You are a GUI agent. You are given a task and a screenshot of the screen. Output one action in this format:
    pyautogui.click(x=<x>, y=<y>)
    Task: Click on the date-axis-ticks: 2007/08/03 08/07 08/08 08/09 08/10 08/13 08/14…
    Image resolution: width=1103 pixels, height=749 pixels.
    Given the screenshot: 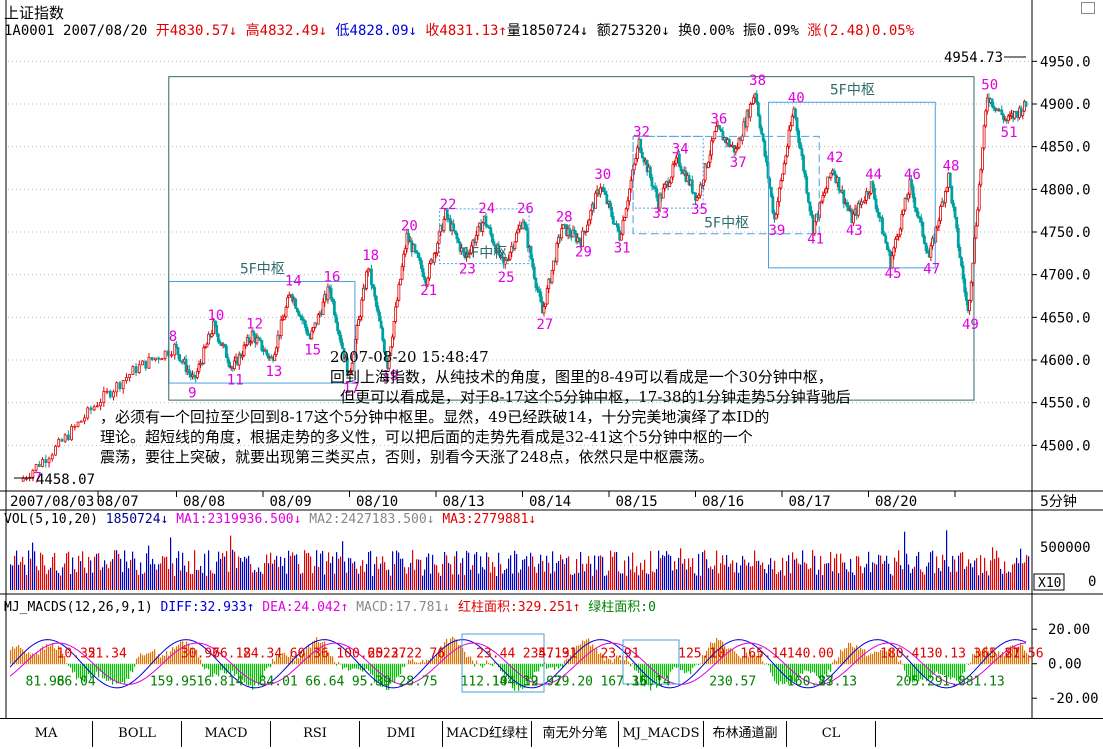 What is the action you would take?
    pyautogui.click(x=543, y=500)
    